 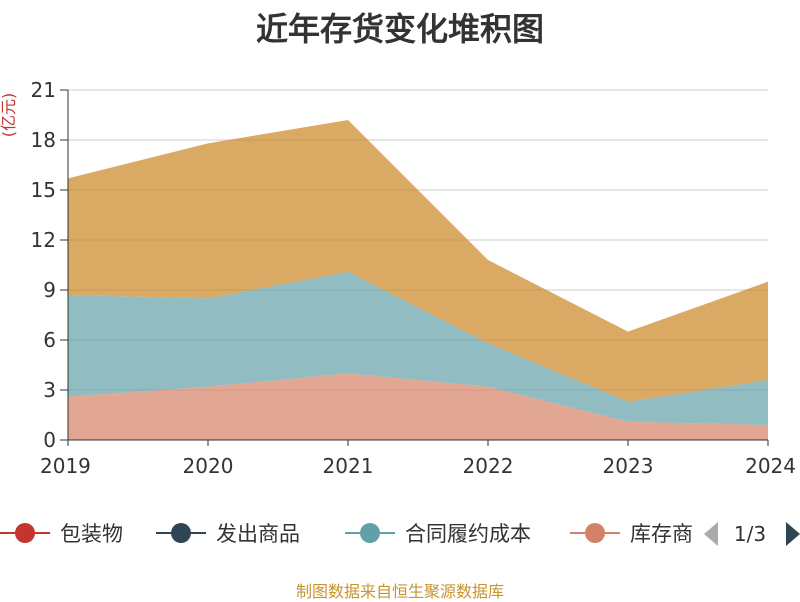 What do you see at coordinates (348, 466) in the screenshot?
I see `x-tick-label: 2021` at bounding box center [348, 466].